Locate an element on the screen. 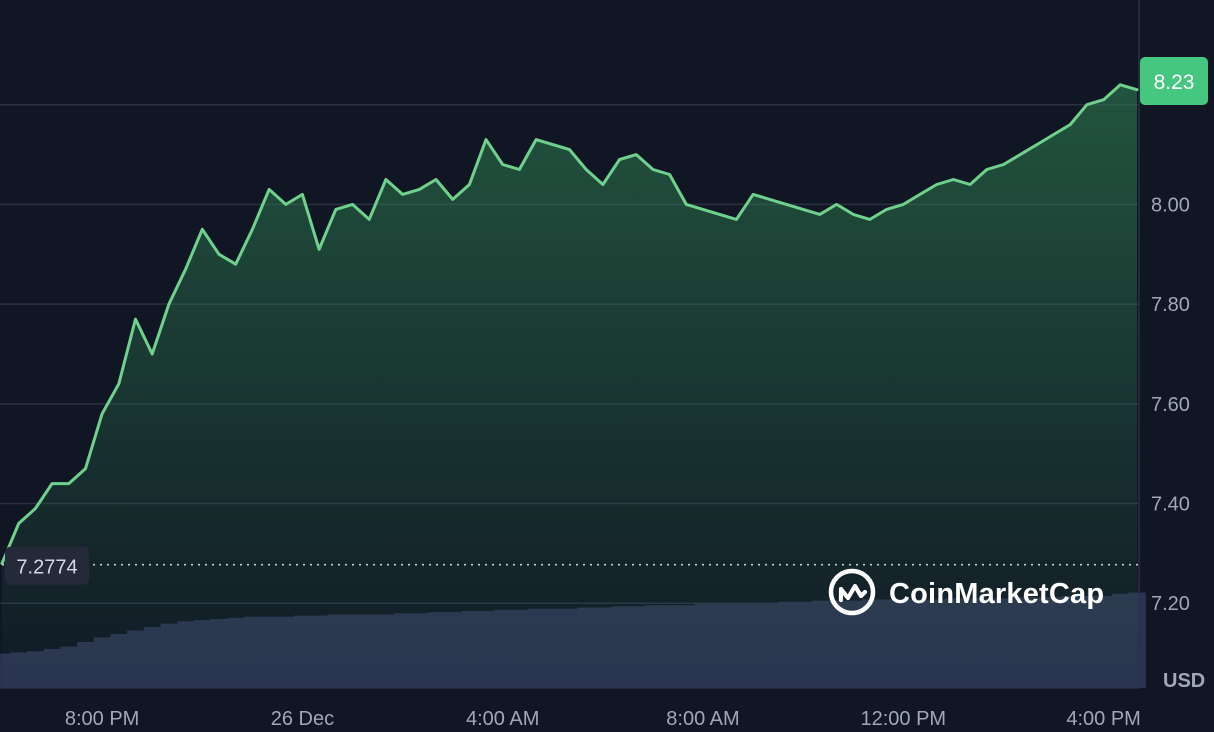 The height and width of the screenshot is (732, 1214). current-price-badge: 8.23 is located at coordinates (1174, 81).